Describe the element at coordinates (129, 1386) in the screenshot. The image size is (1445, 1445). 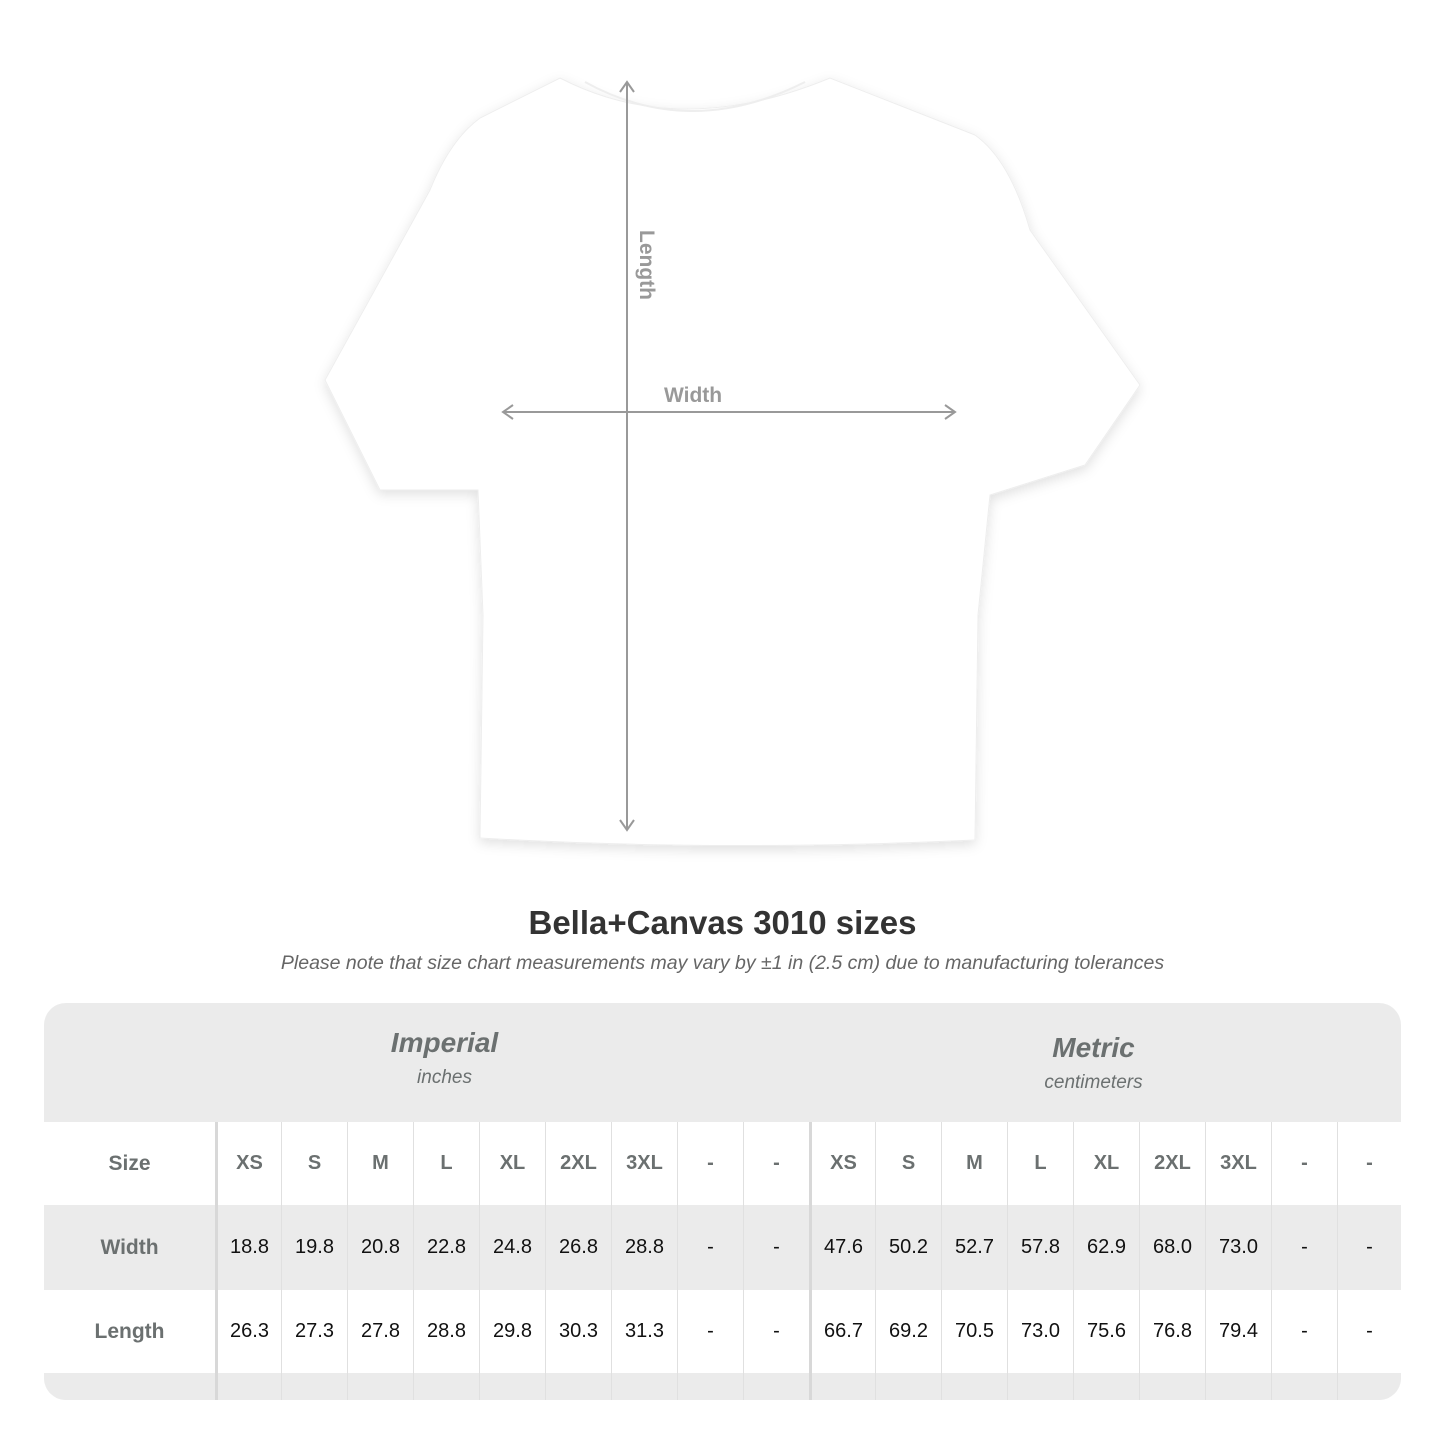
I see `row-label` at that location.